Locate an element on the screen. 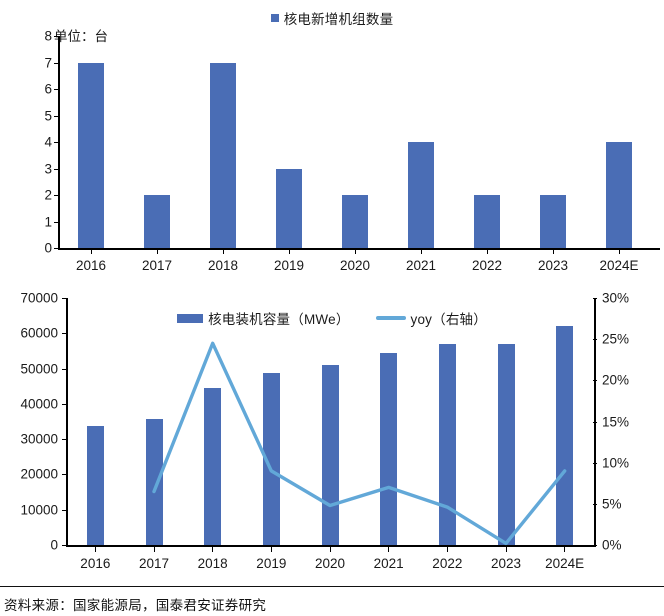 The height and width of the screenshot is (616, 664). top-chart-y-tick-label: 5 is located at coordinates (48, 115).